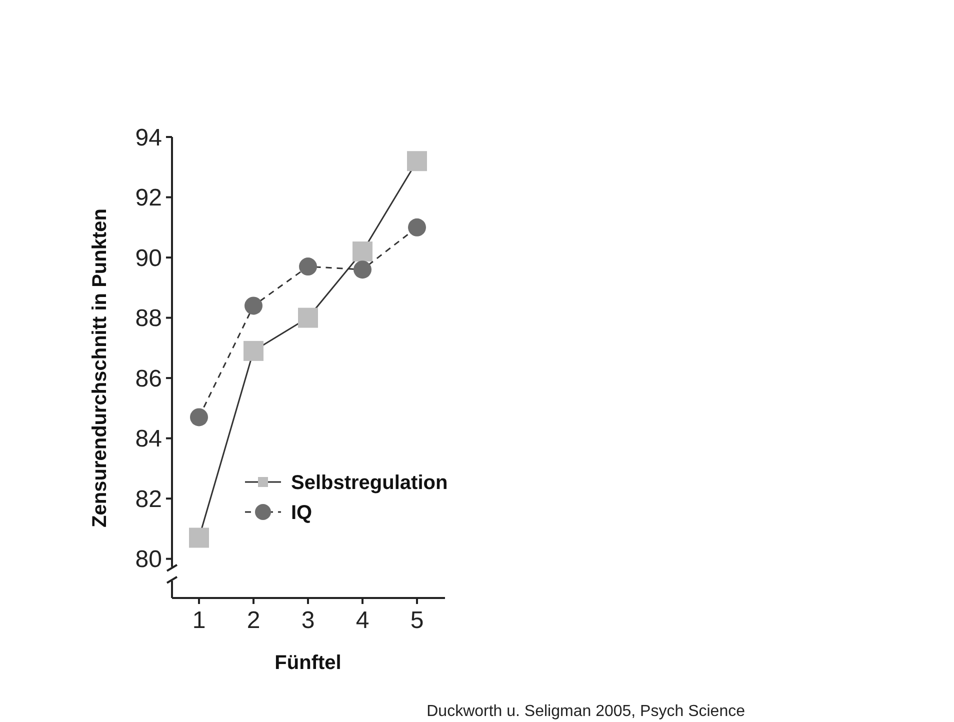 The width and height of the screenshot is (954, 722). What do you see at coordinates (308, 620) in the screenshot?
I see `x-tick-label: 3` at bounding box center [308, 620].